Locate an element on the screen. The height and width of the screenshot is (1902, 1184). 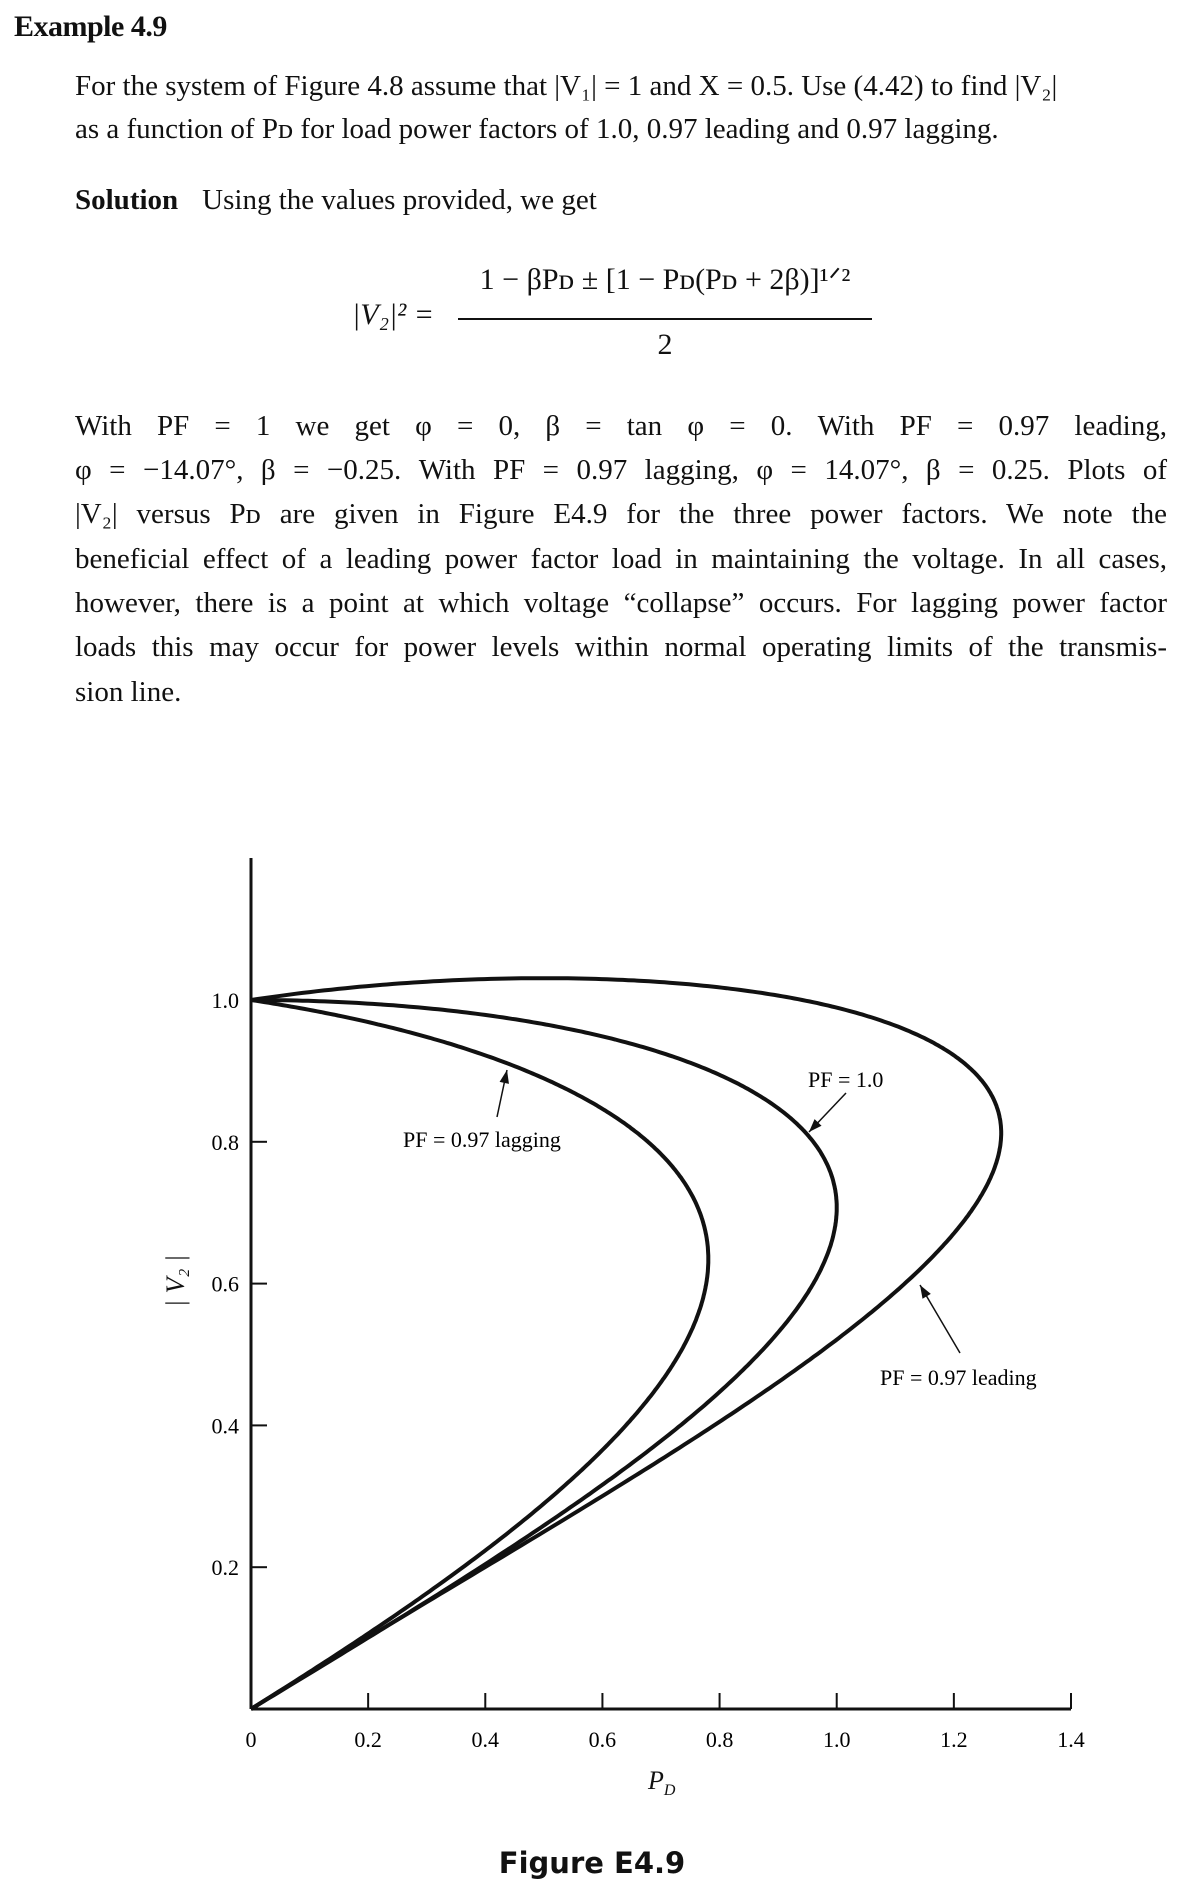
x-tick-label: 0.8 is located at coordinates (720, 1739).